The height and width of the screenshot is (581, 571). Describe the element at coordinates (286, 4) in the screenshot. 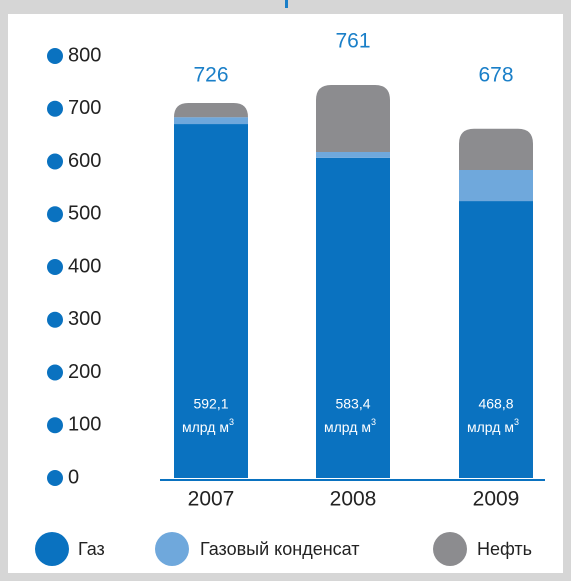

I see `title-fragment` at that location.